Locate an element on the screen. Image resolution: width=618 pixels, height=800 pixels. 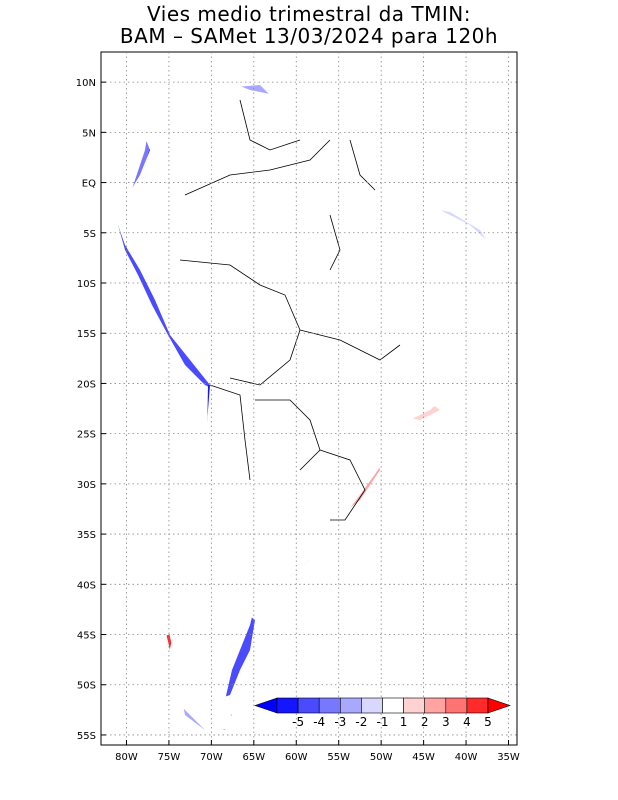
lat-label: 15S is located at coordinates (86, 334).